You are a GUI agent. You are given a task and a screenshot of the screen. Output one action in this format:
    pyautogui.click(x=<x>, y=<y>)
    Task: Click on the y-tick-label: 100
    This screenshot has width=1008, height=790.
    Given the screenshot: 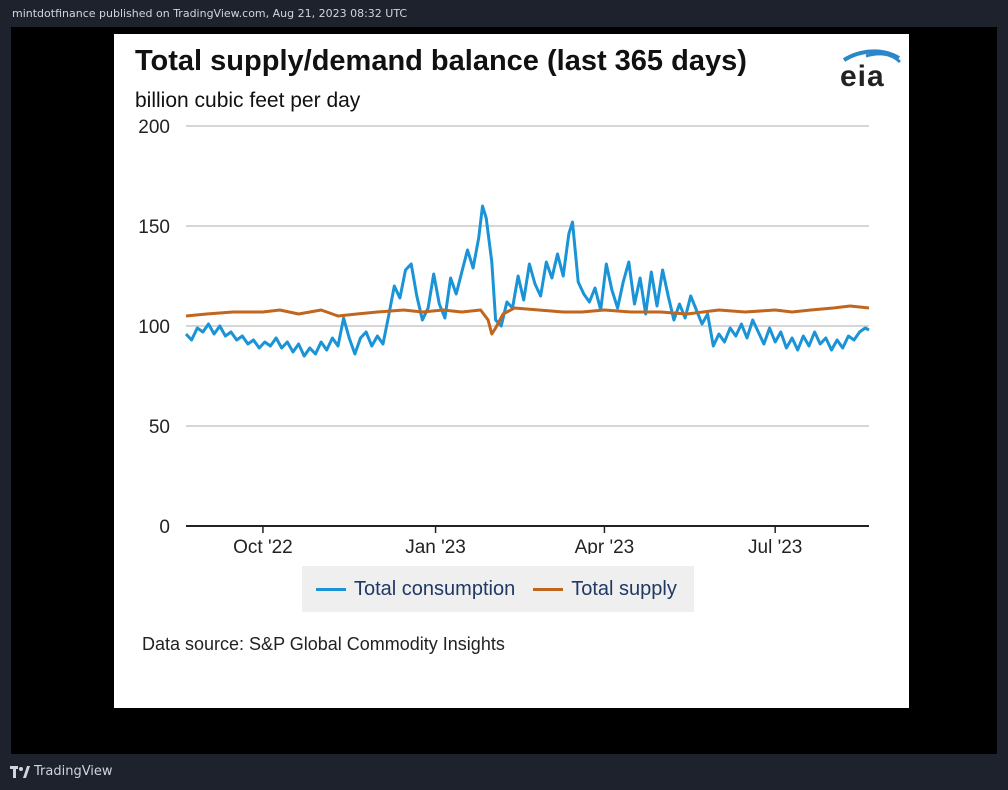 What is the action you would take?
    pyautogui.click(x=154, y=327)
    